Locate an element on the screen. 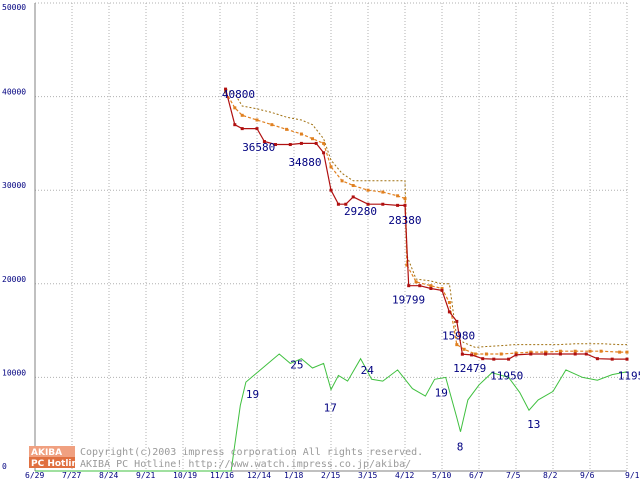  x-tick-label: 2/15 is located at coordinates (330, 475).